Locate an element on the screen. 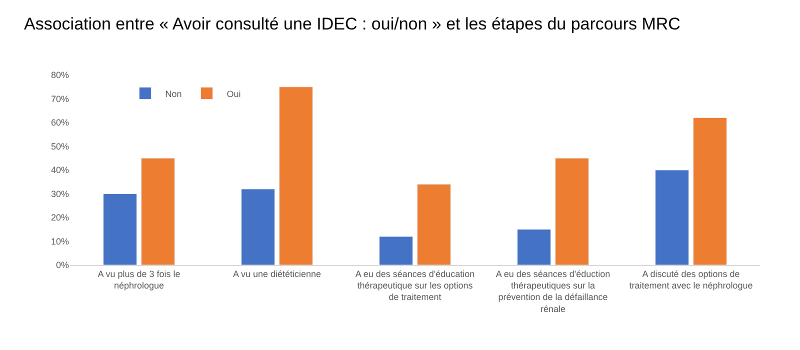 This screenshot has width=800, height=350. legend-label: Oui is located at coordinates (233, 93).